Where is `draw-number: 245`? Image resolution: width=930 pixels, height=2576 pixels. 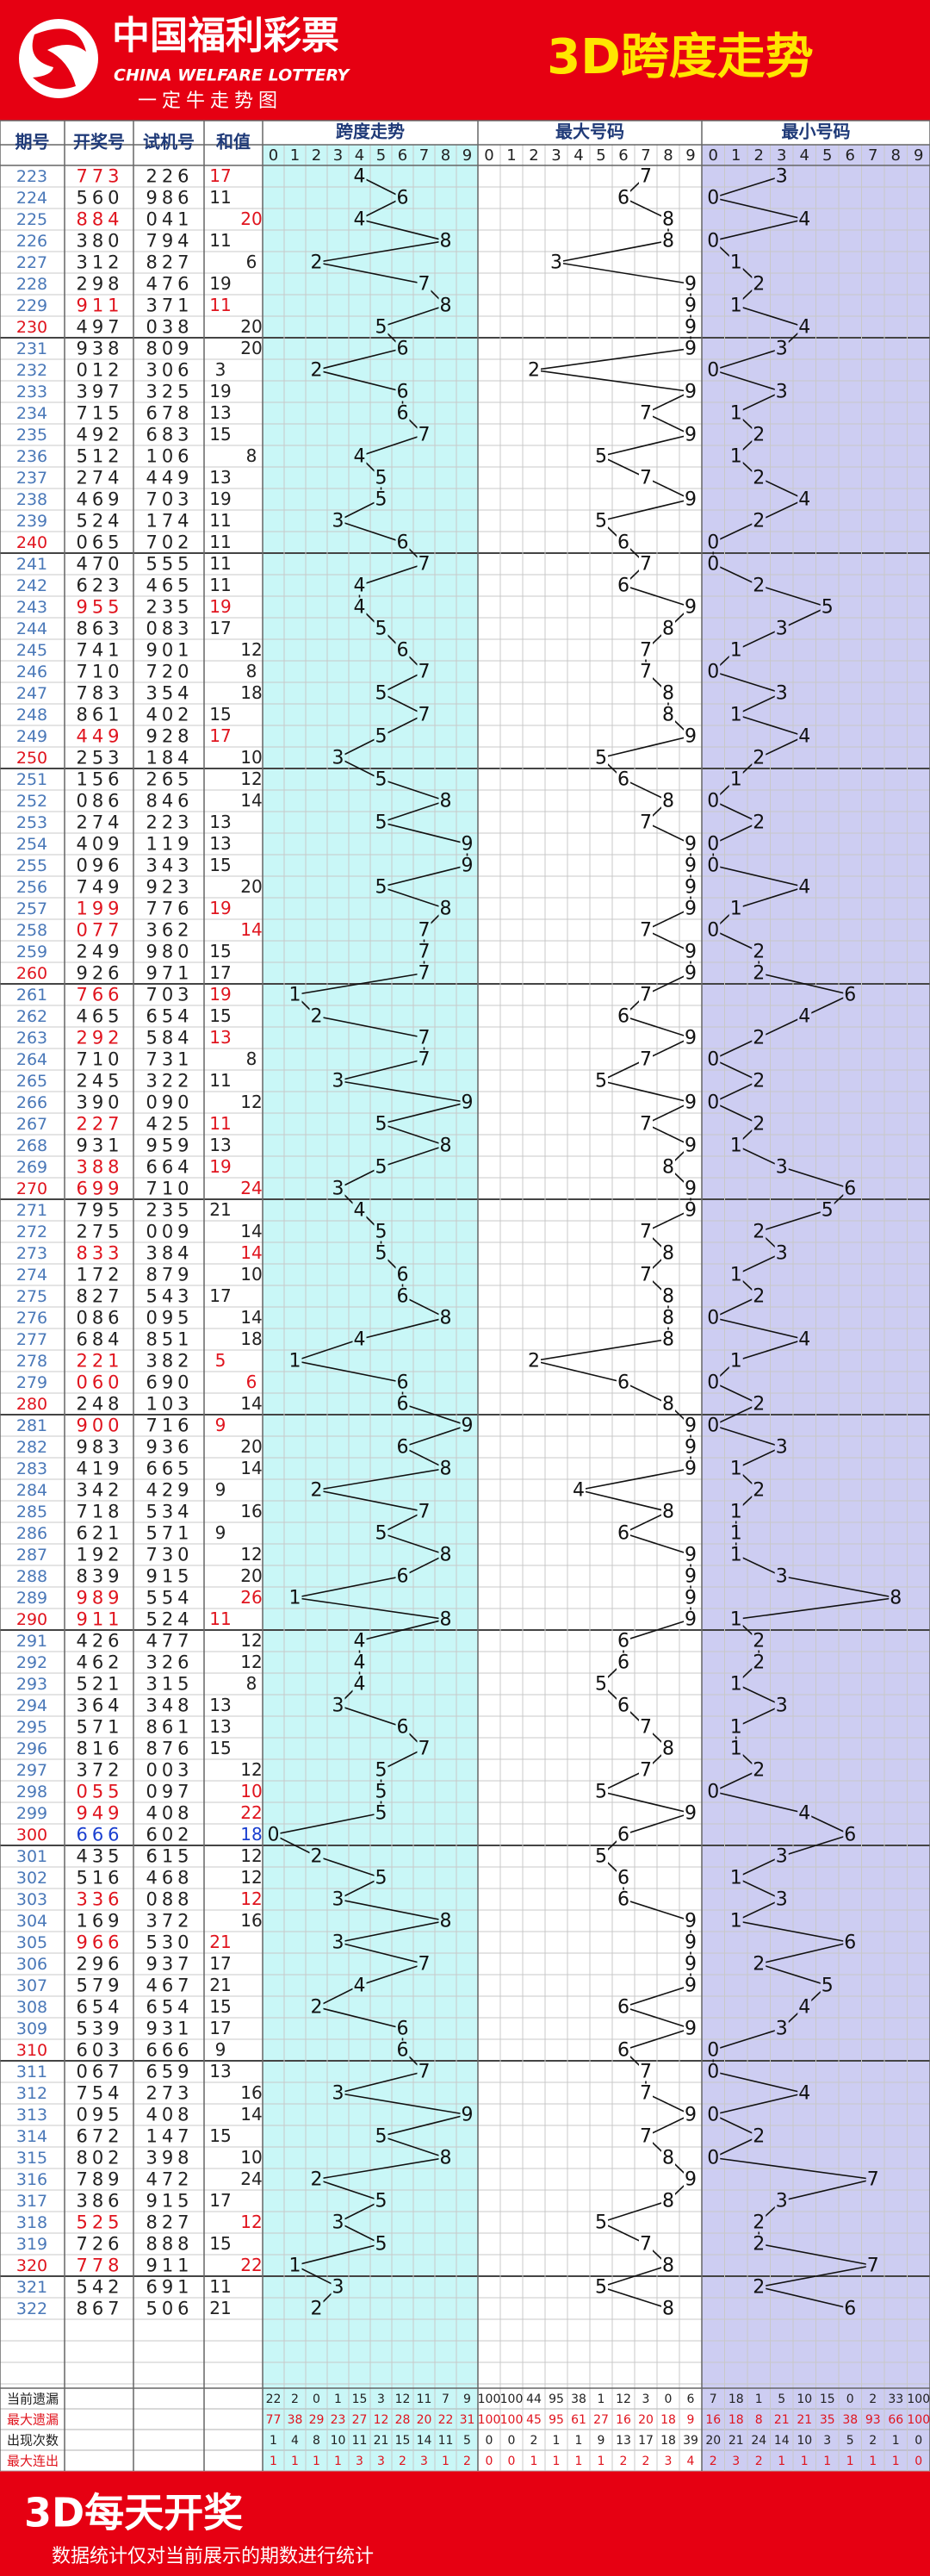
draw-number: 245 is located at coordinates (100, 1081).